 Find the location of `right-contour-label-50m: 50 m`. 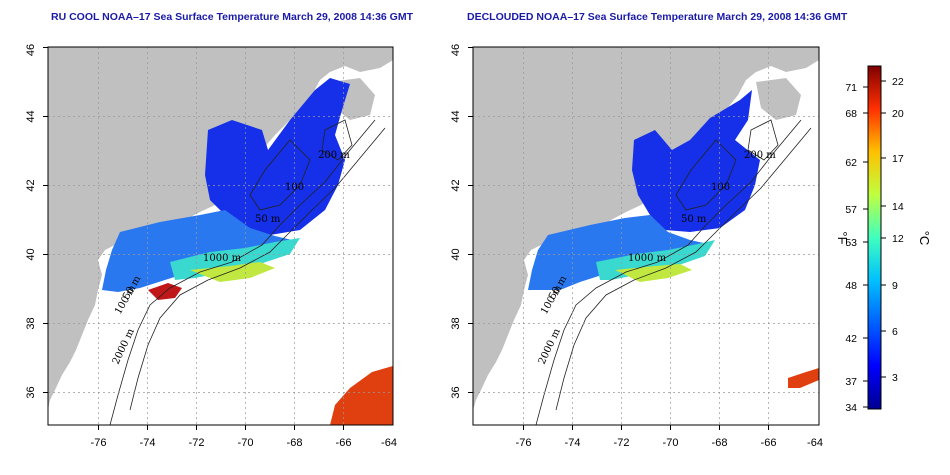

right-contour-label-50m: 50 m is located at coordinates (694, 219).